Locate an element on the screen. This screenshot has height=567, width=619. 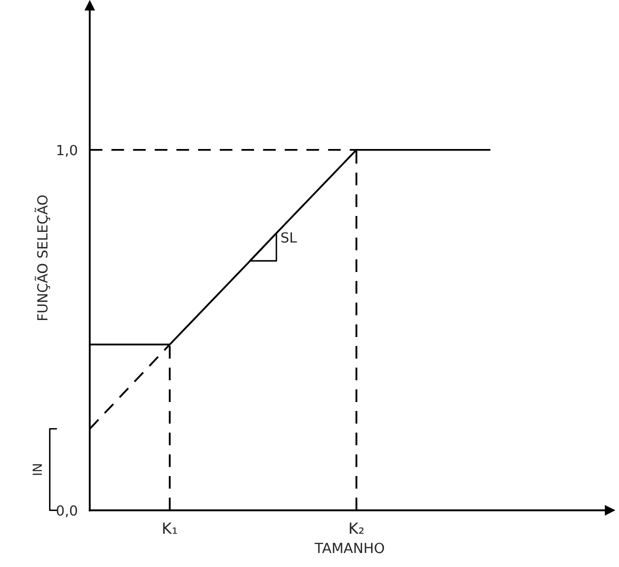
x-axis-title: TAMANHO is located at coordinates (349, 548).